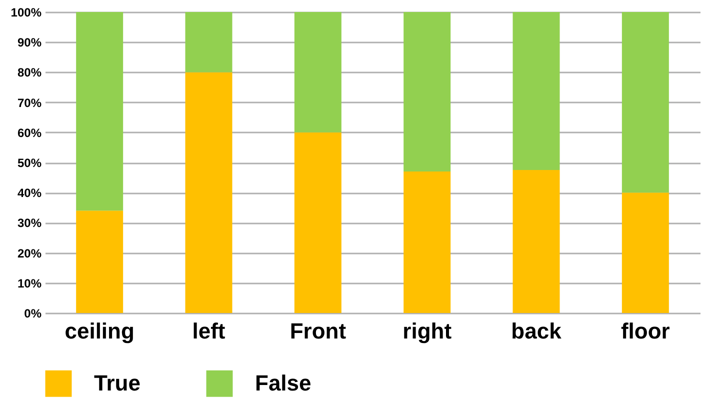 Image resolution: width=705 pixels, height=398 pixels. Describe the element at coordinates (29, 193) in the screenshot. I see `y-tick-label: 40%` at that location.